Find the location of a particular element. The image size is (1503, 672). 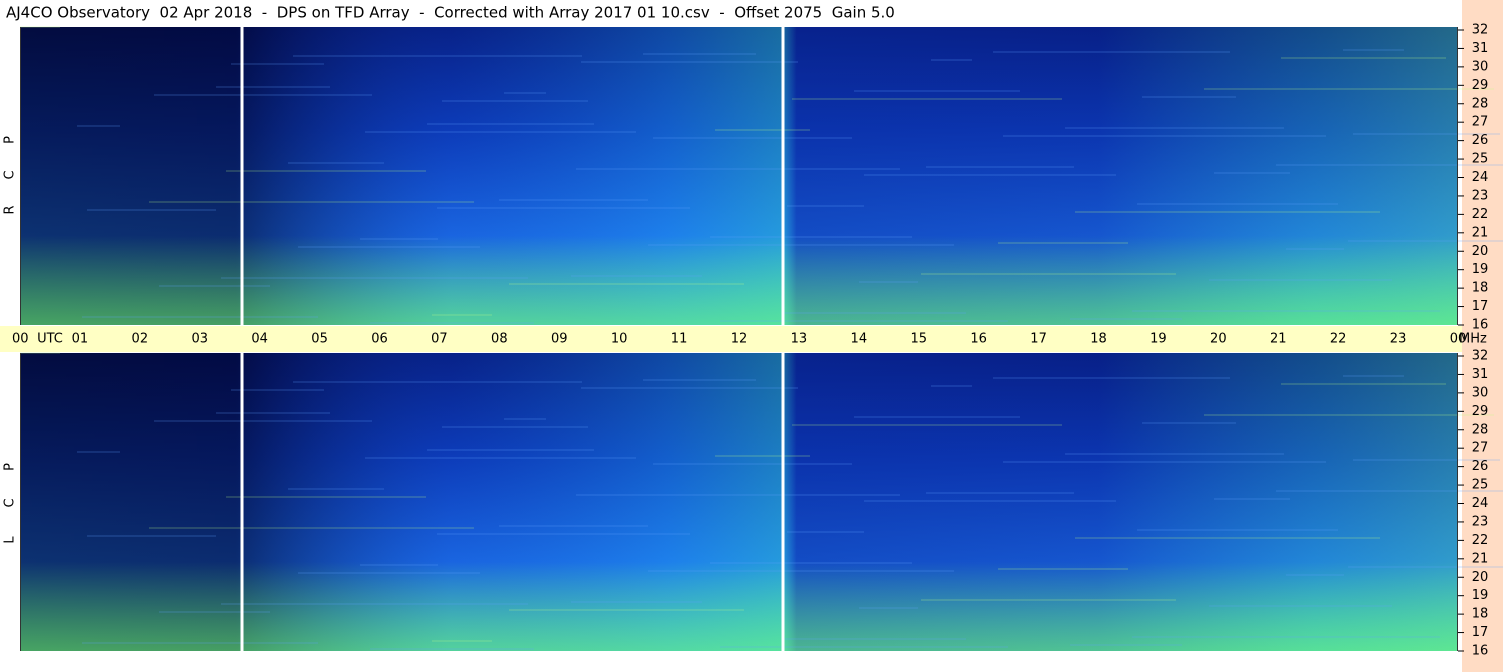

hour-label: 16 is located at coordinates (978, 339).